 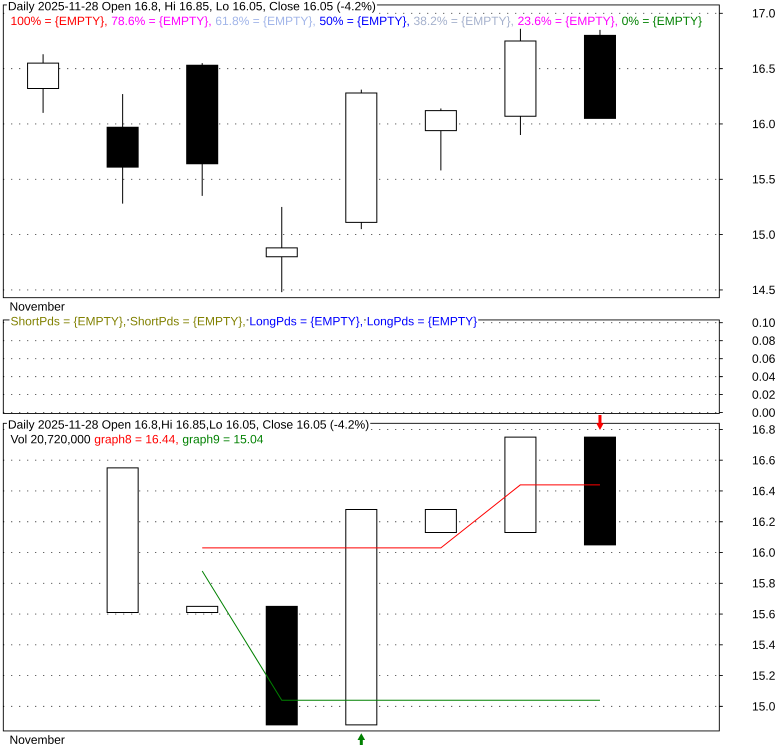 I want to click on text: graph9 = 15.04, so click(x=223, y=440).